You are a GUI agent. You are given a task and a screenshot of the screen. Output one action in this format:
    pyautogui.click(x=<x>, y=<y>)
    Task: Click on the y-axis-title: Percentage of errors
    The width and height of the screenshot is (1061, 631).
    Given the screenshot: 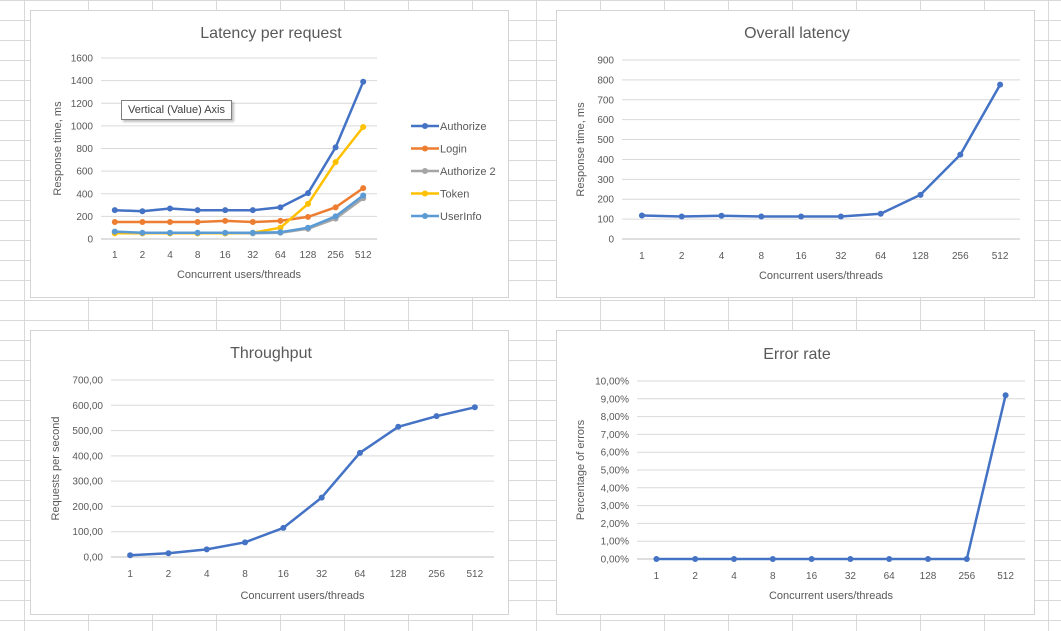 What is the action you would take?
    pyautogui.click(x=581, y=469)
    